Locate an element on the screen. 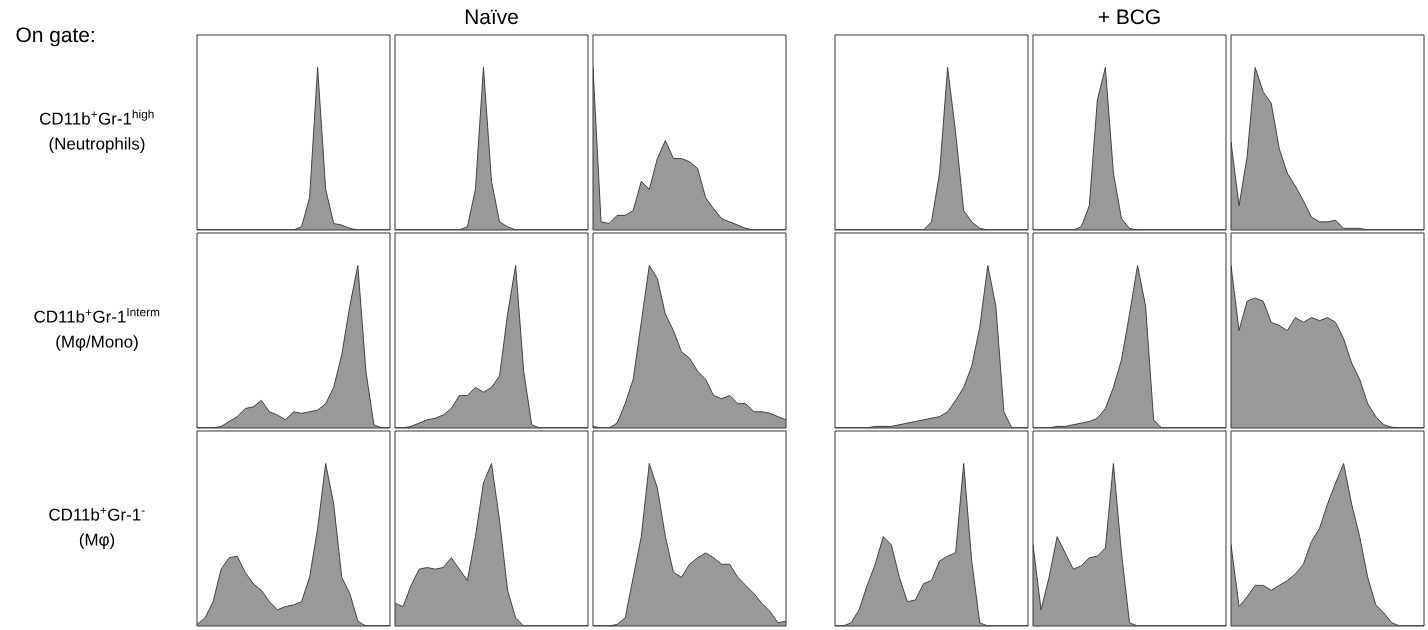 The image size is (1428, 630). chart-subtitle: On gate: is located at coordinates (55, 37).